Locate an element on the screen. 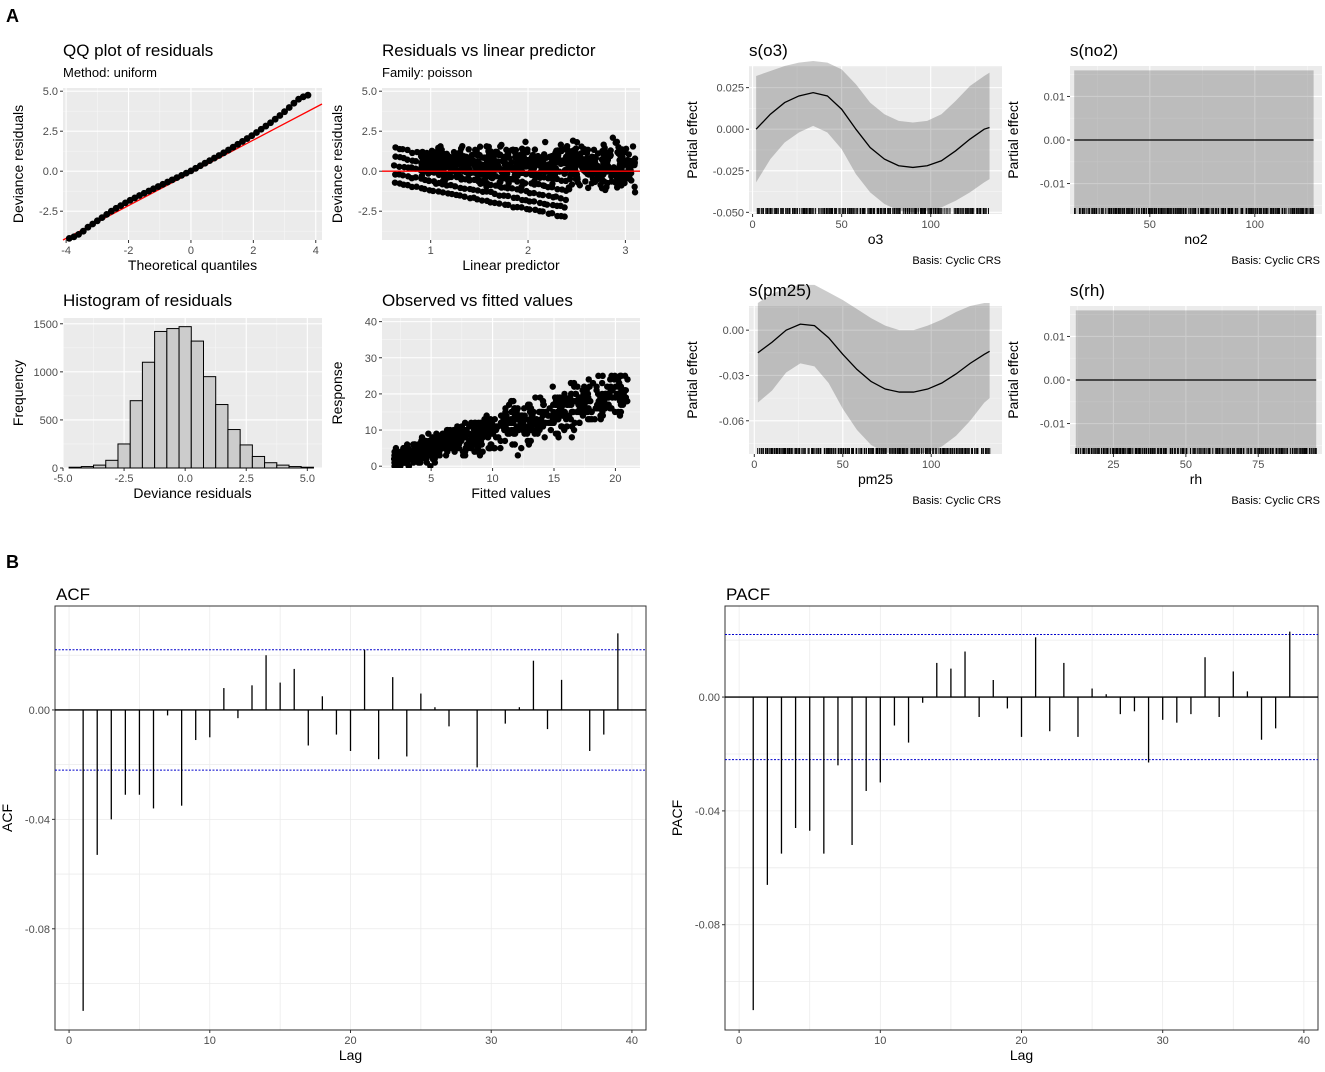 Image resolution: width=1325 pixels, height=1072 pixels. y-tick-label: 2.5 is located at coordinates (369, 132).